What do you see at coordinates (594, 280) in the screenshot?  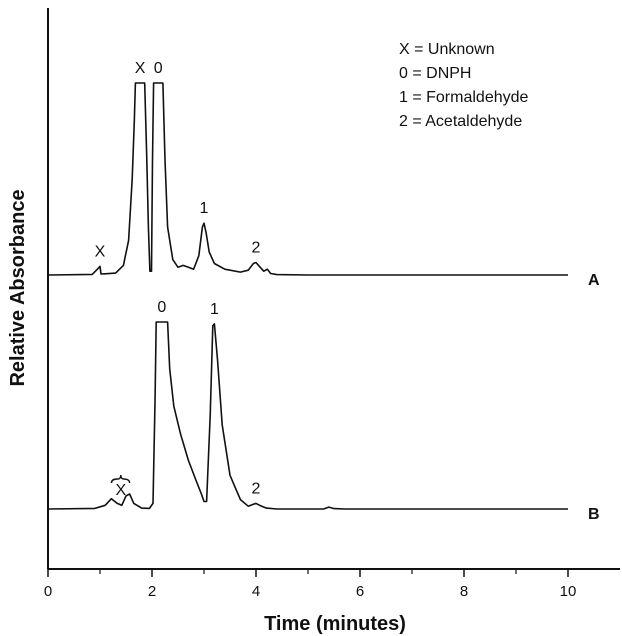 I see `trace-tag-a: A` at bounding box center [594, 280].